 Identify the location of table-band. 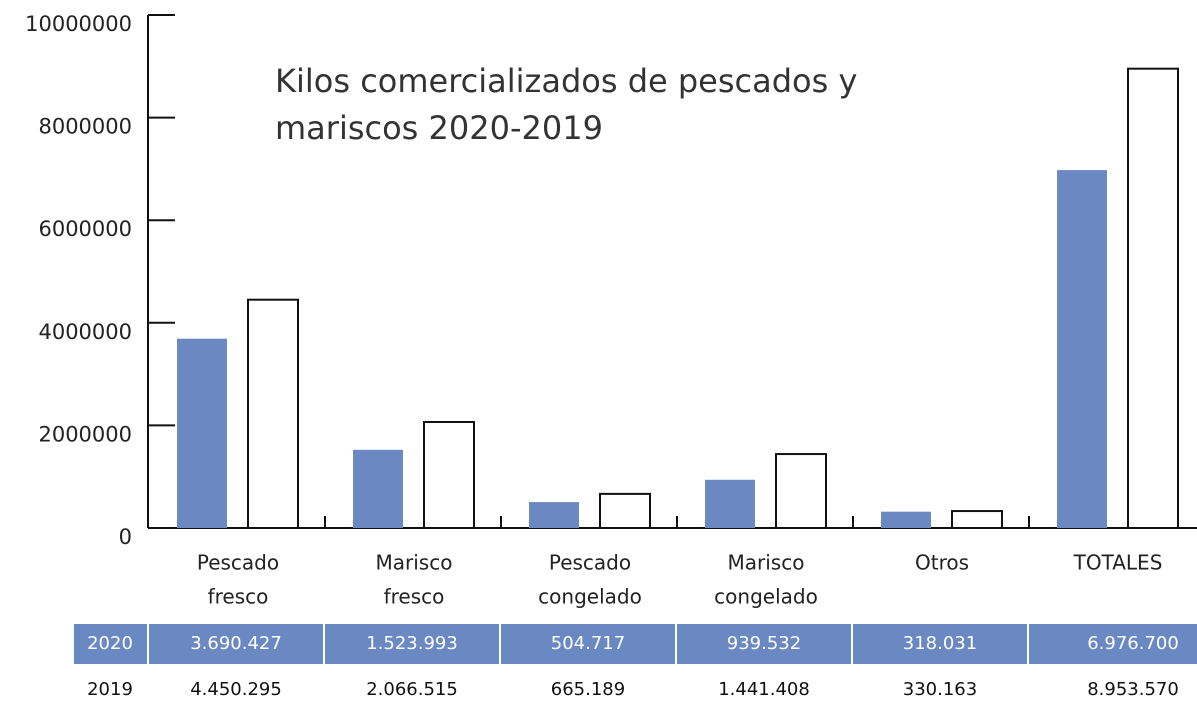
(635, 644).